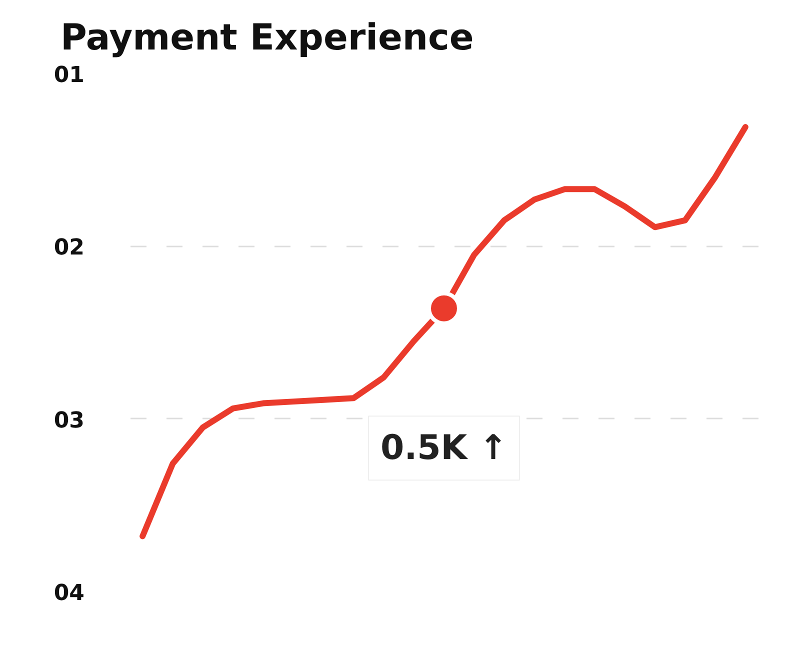  Describe the element at coordinates (444, 448) in the screenshot. I see `annotation: 0.5K ↑` at that location.